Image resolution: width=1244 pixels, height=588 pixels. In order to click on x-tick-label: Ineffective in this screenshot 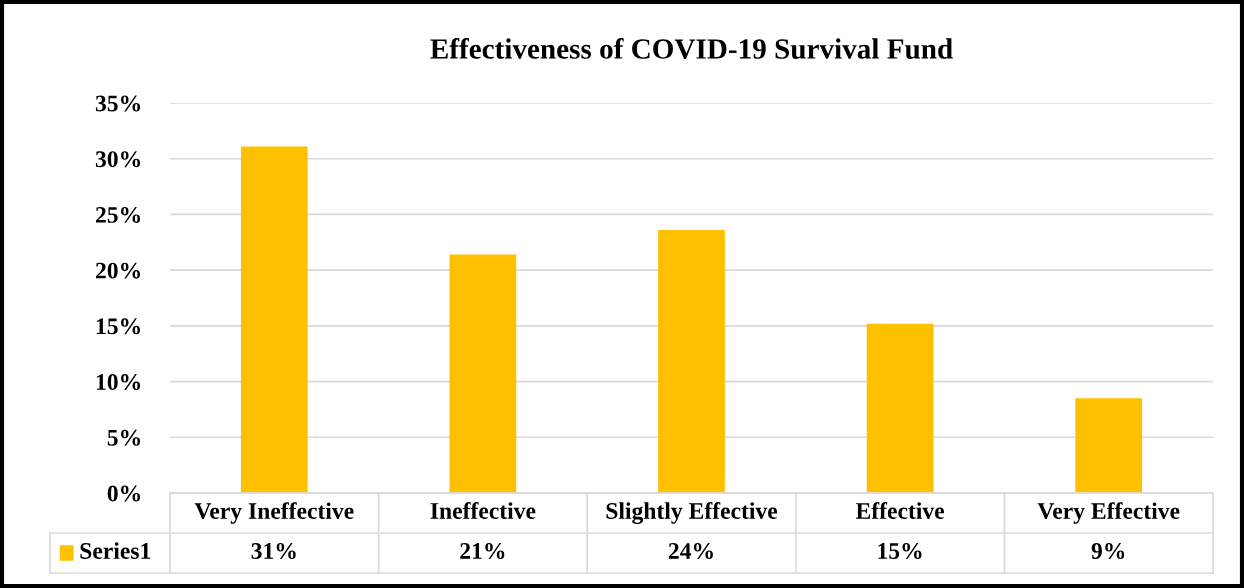, I will do `click(483, 510)`.